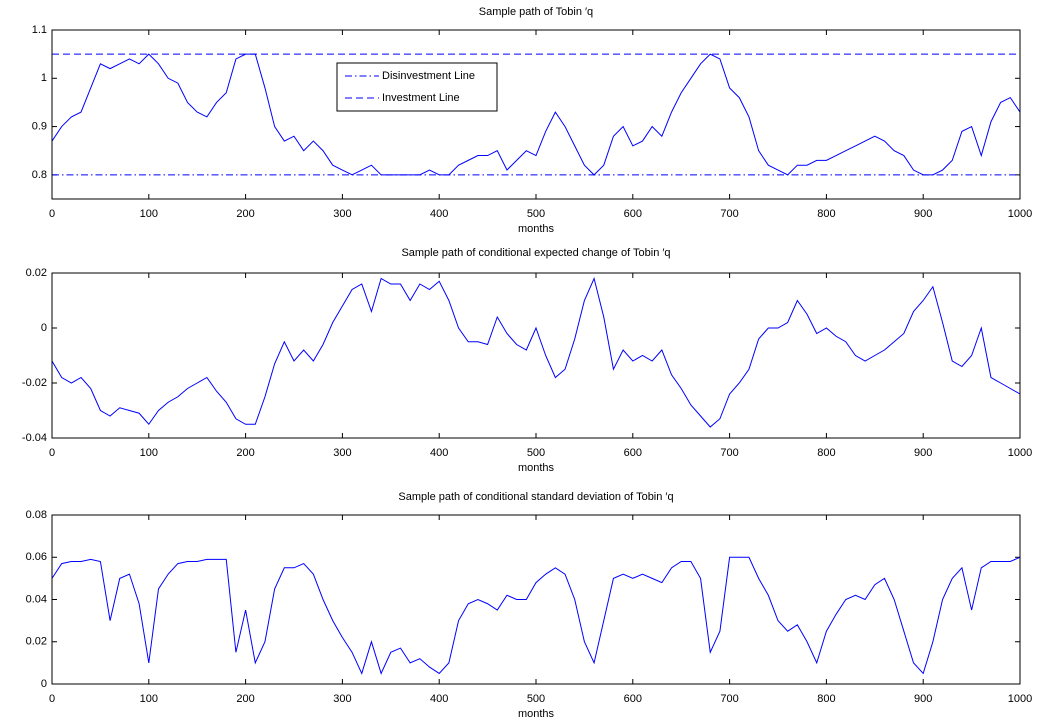  Describe the element at coordinates (536, 12) in the screenshot. I see `chart-title: Sample path of Tobin ′q` at that location.